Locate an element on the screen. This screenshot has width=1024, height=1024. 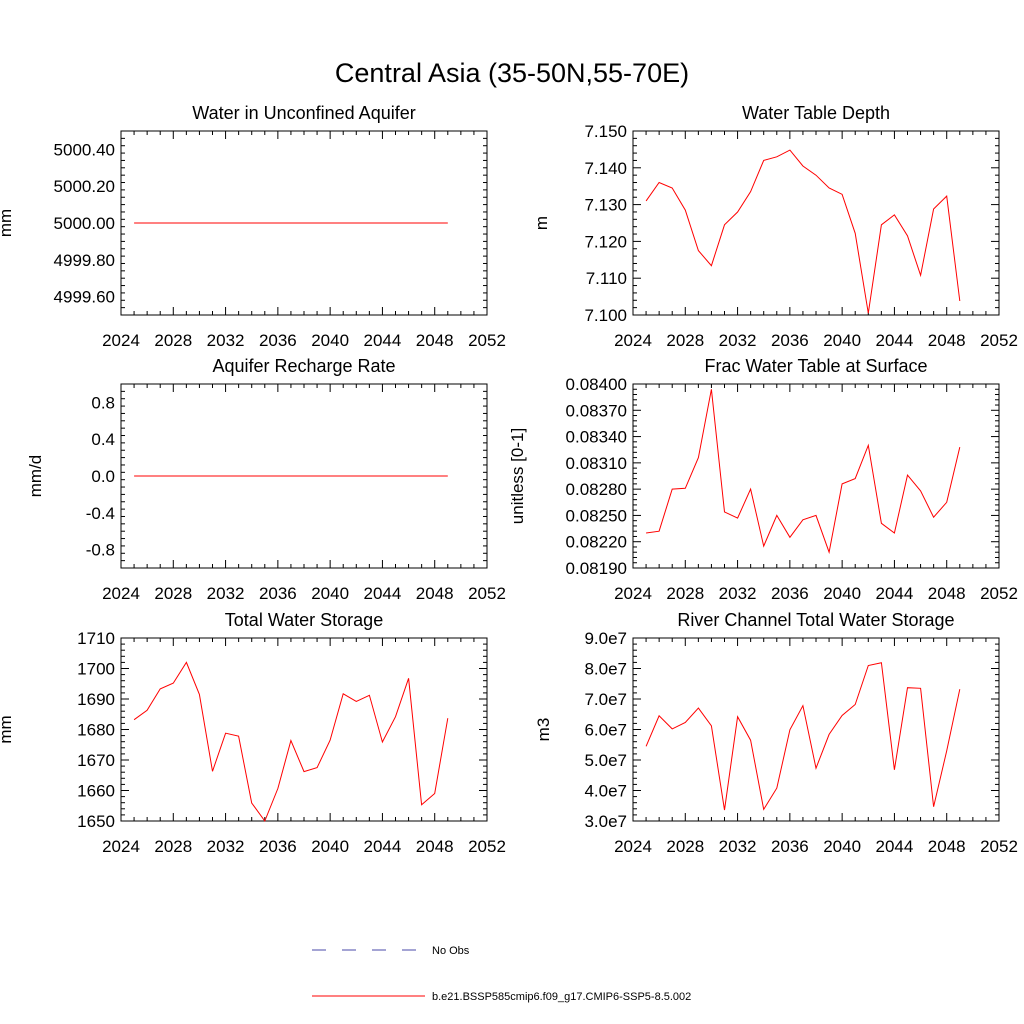
y-tick-label: 1670 is located at coordinates (96, 760).